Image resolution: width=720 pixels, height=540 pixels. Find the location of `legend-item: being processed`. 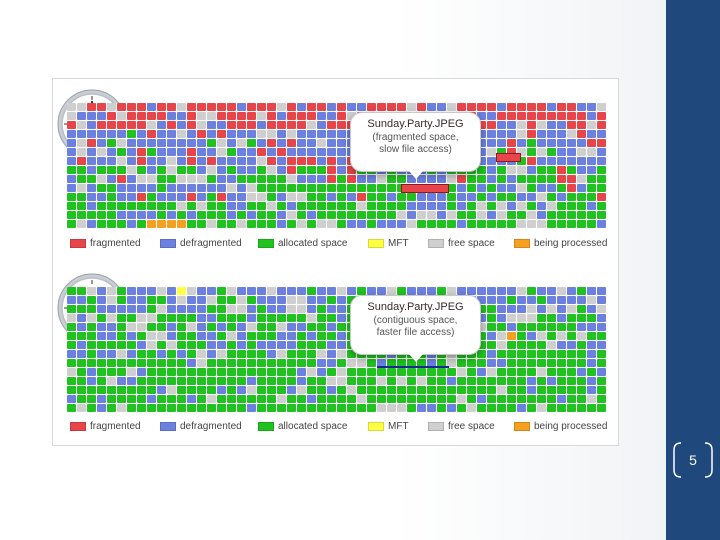

legend-item: being processed is located at coordinates (560, 243).